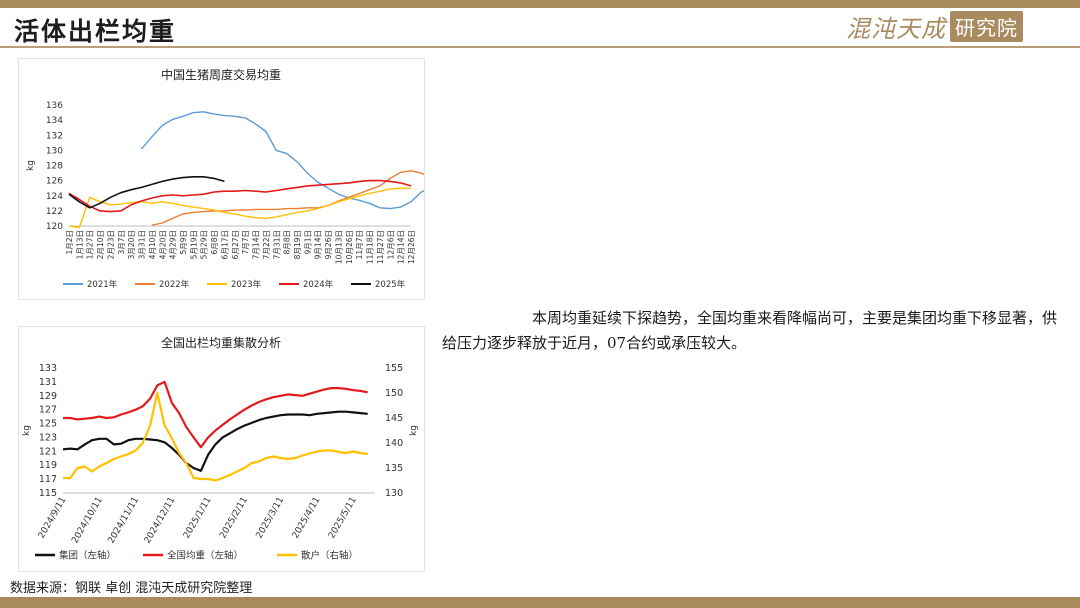 This screenshot has height=608, width=1080. Describe the element at coordinates (214, 242) in the screenshot. I see `chart1-x-tick-label: 6月8日` at that location.